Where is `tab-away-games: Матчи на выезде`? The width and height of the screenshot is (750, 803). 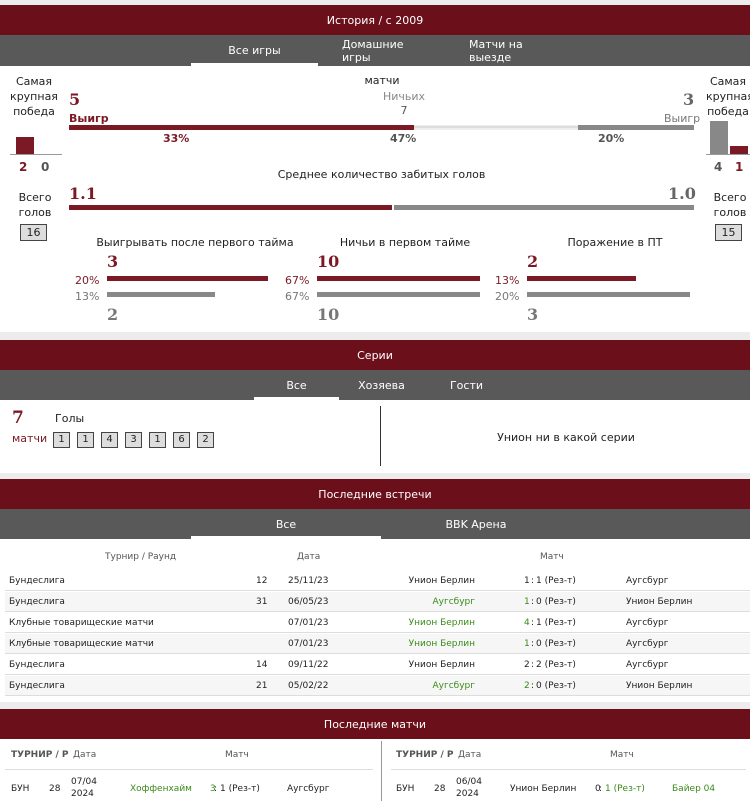
tab-away-games: Матчи на выезде is located at coordinates (508, 50).